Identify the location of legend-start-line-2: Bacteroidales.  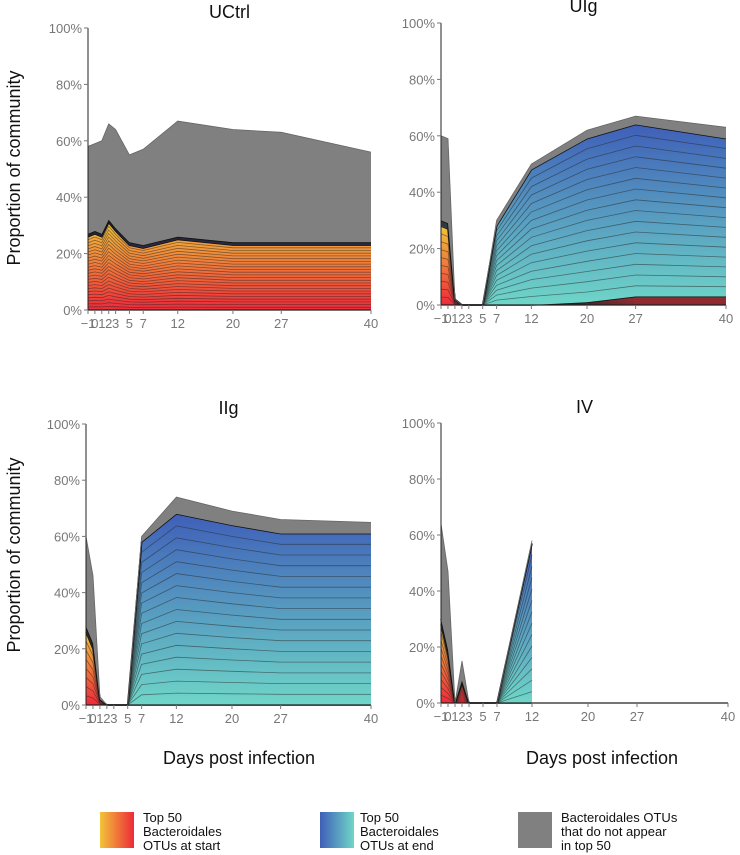
(182, 831).